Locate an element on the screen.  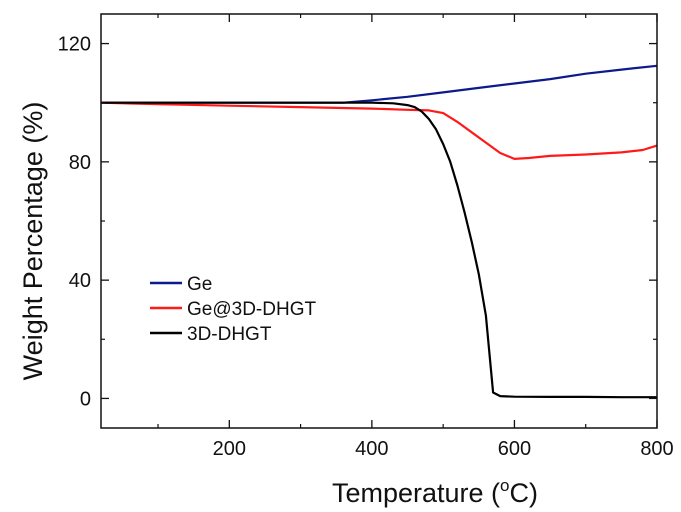
x-axis-label-sup: o is located at coordinates (504, 485).